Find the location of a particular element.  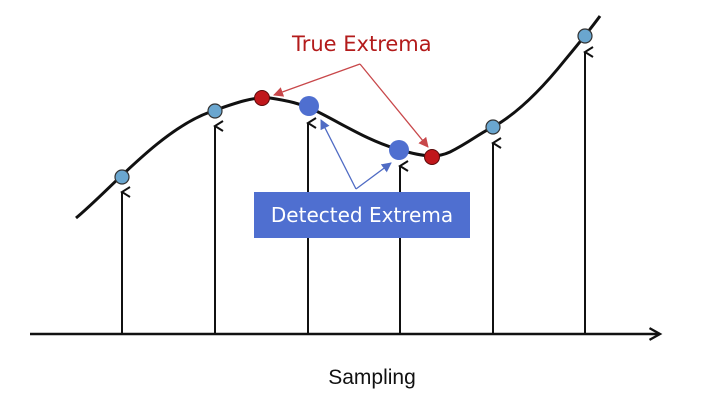

detected-extrema-label: Detected Extrema is located at coordinates (362, 215).